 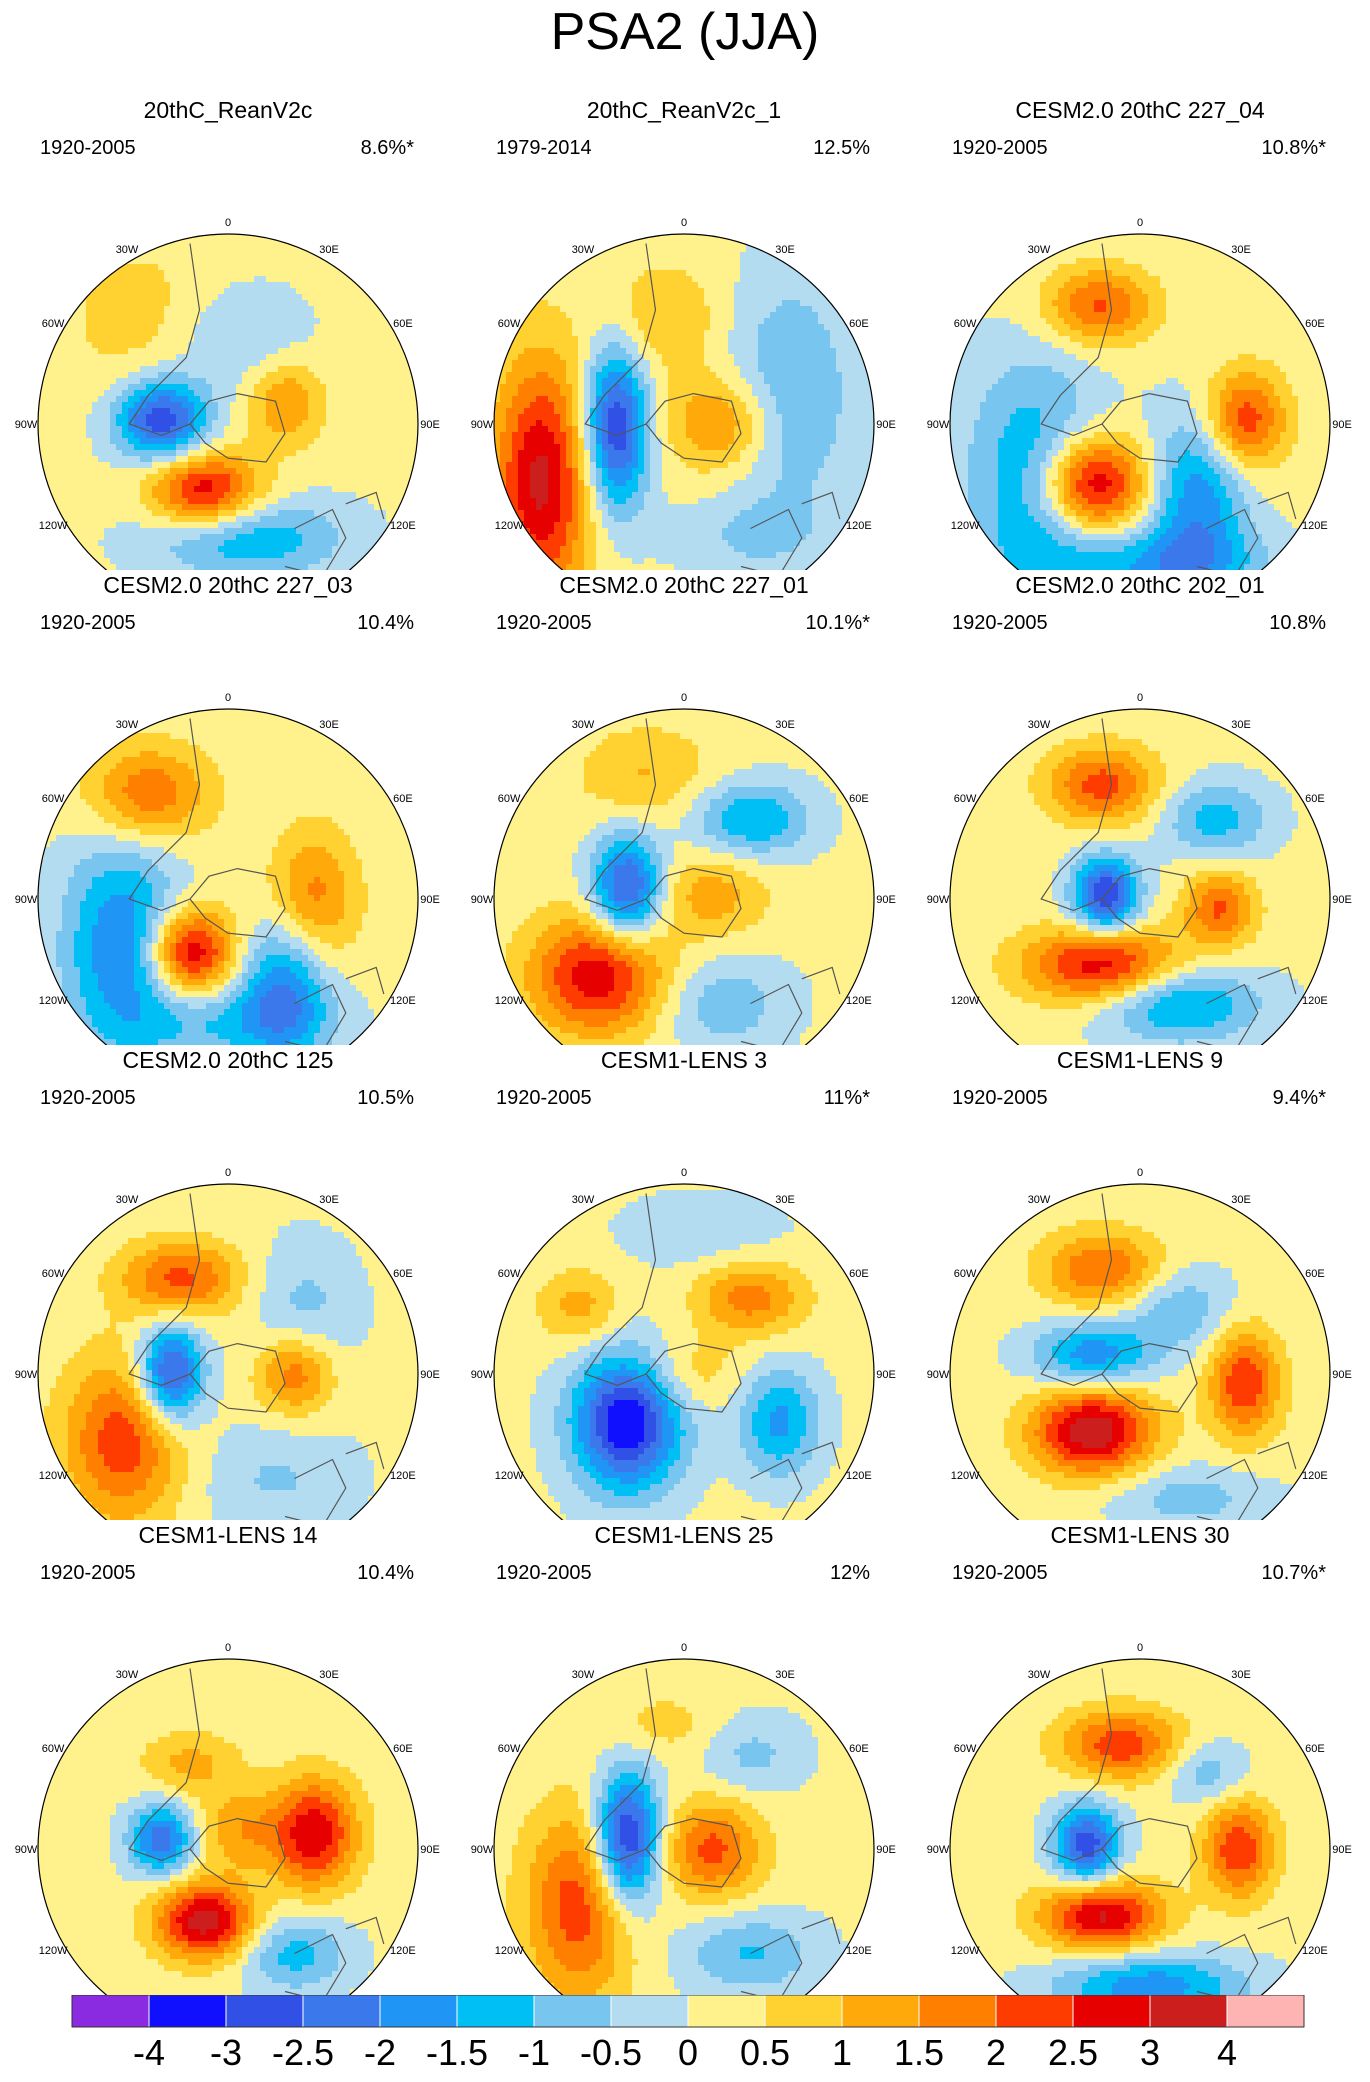 What do you see at coordinates (919, 2052) in the screenshot?
I see `colorbar-tick-label: 1.5` at bounding box center [919, 2052].